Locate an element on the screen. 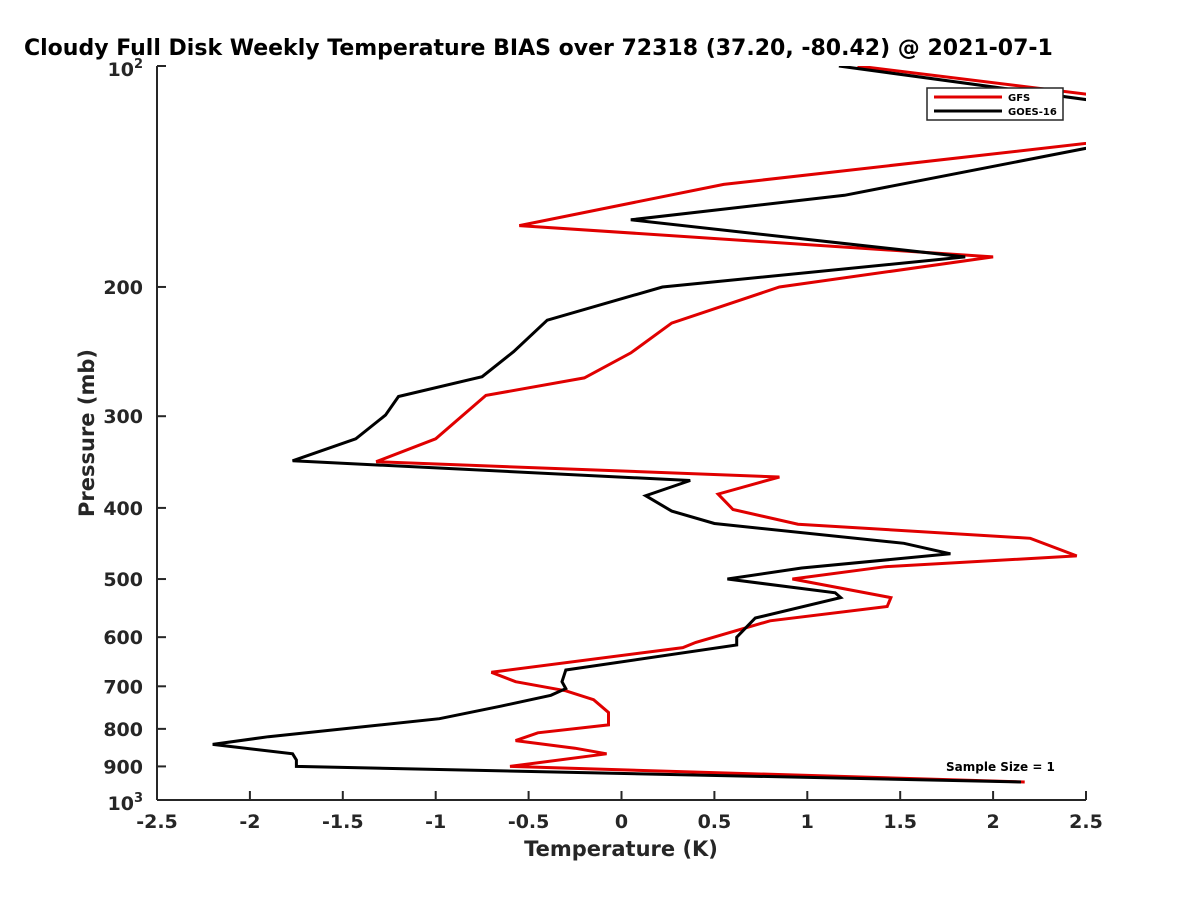  y-tick-label: 10² is located at coordinates (126, 69).